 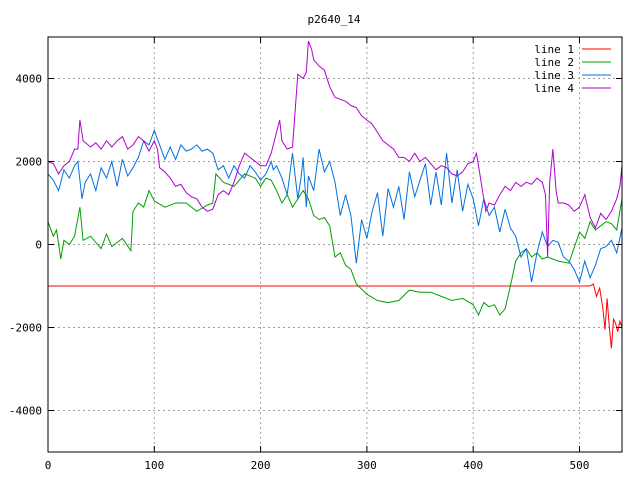 I want to click on x-tick-label: 500, so click(x=580, y=465).